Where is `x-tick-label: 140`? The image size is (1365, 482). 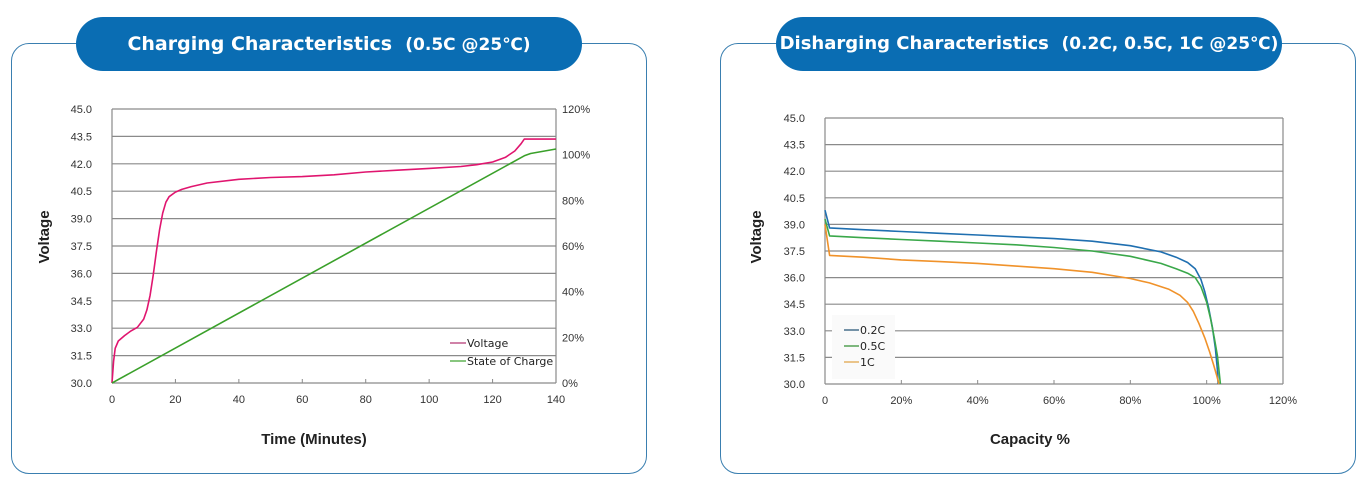 x-tick-label: 140 is located at coordinates (556, 400).